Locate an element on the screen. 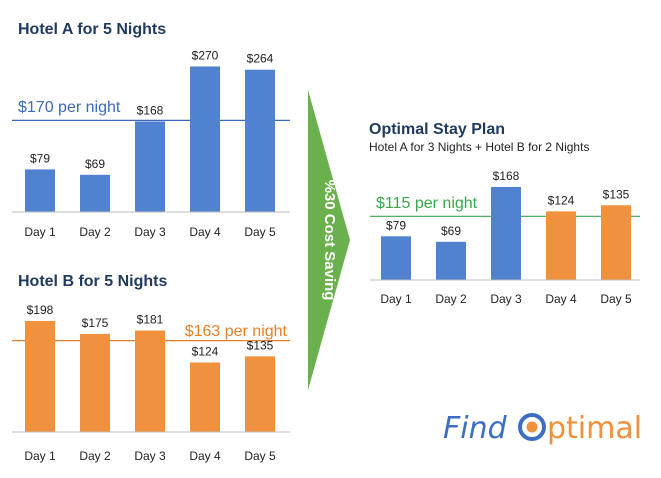  optimal-title: Optimal Stay Plan is located at coordinates (437, 129).